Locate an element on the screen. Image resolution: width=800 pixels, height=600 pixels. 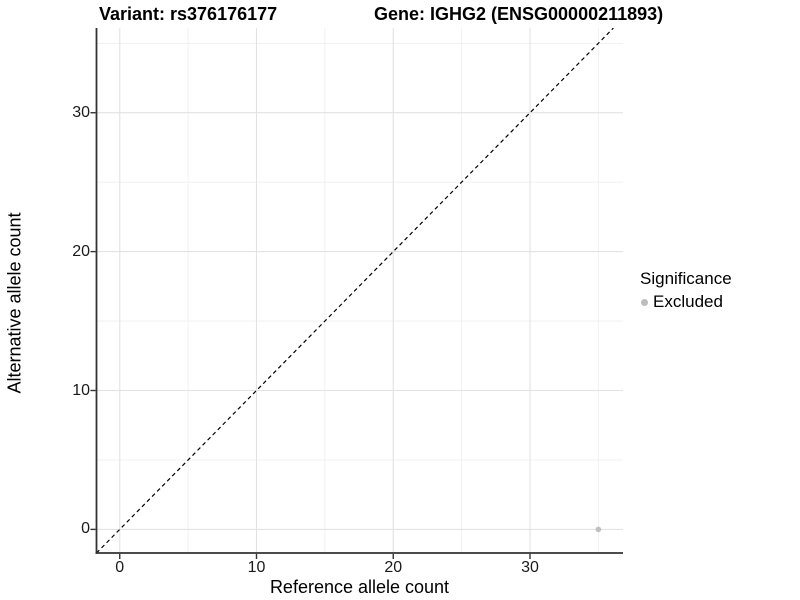
data-point is located at coordinates (598, 529).